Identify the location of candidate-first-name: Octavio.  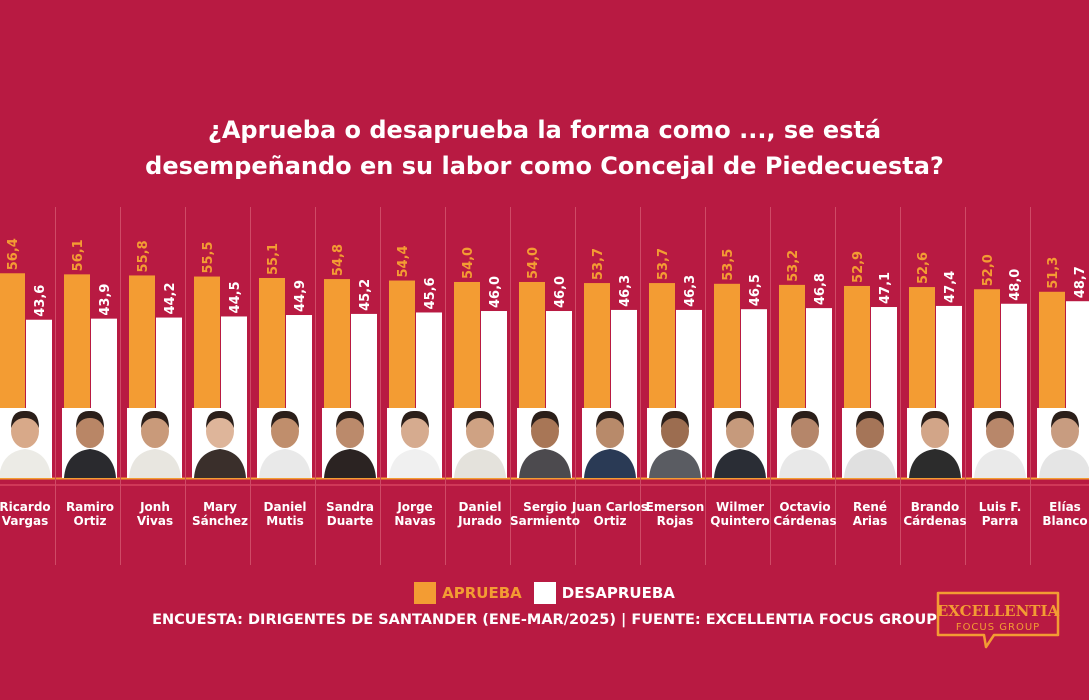
(804, 507).